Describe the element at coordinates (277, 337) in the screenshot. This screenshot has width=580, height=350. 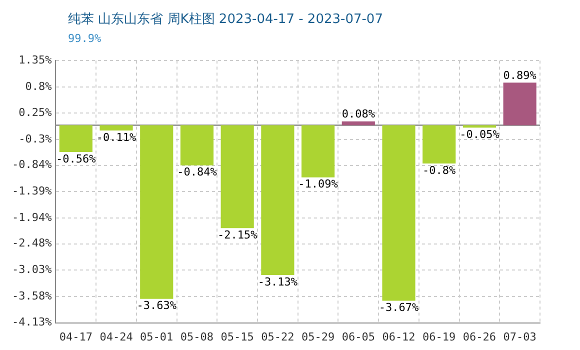
I see `x-tick-label: 05-22` at that location.